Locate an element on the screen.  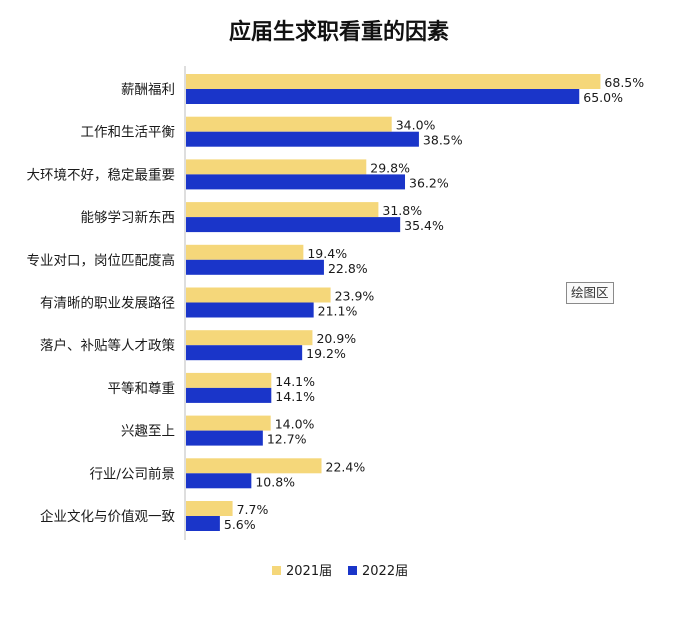
category-label: 平等和尊重 is located at coordinates (142, 388).